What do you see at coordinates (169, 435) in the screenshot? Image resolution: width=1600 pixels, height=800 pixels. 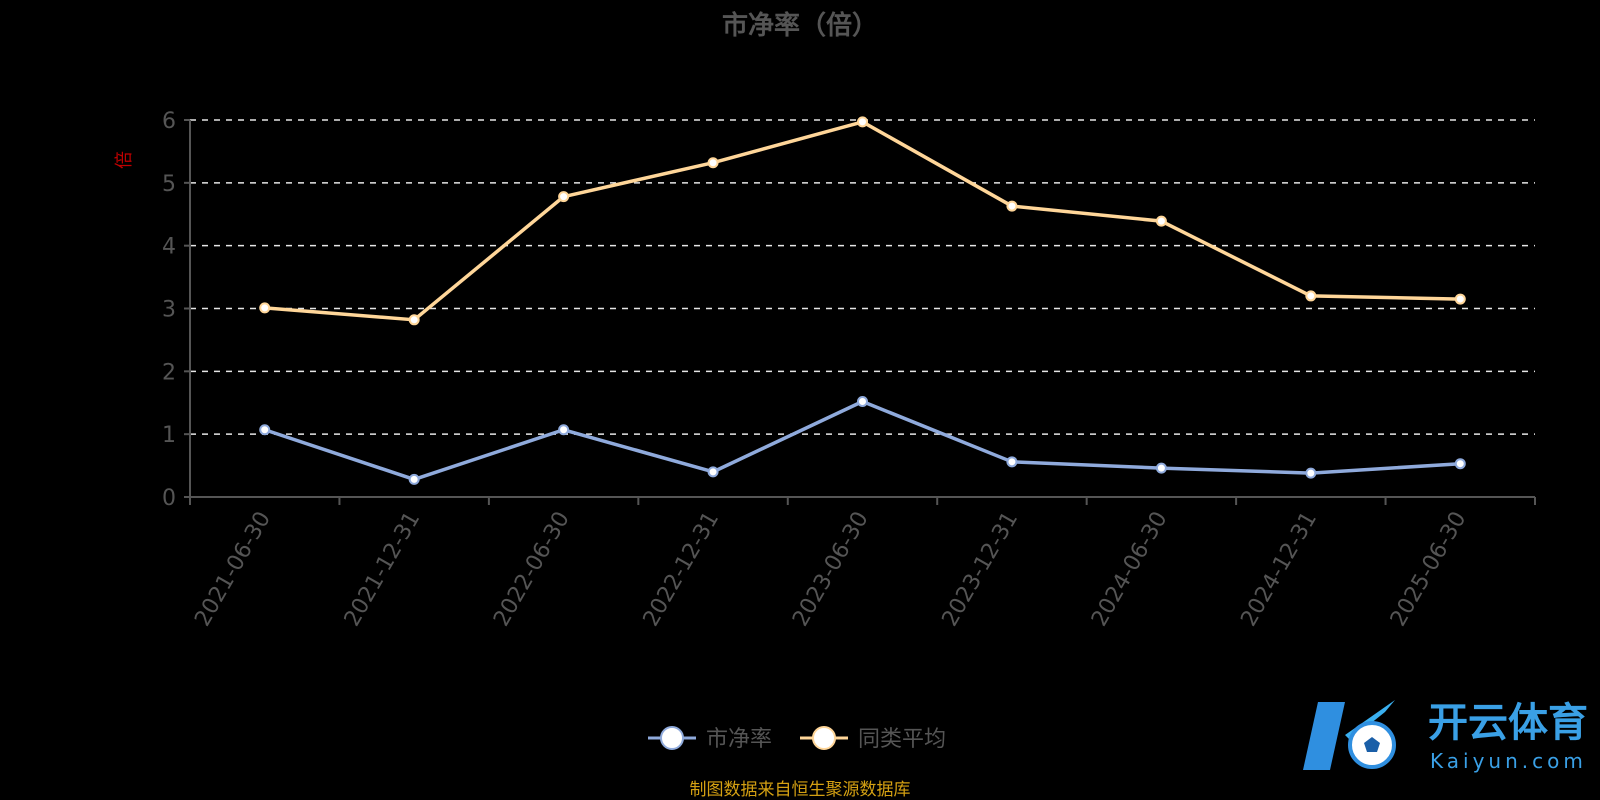 I see `y-tick-label: 1` at bounding box center [169, 435].